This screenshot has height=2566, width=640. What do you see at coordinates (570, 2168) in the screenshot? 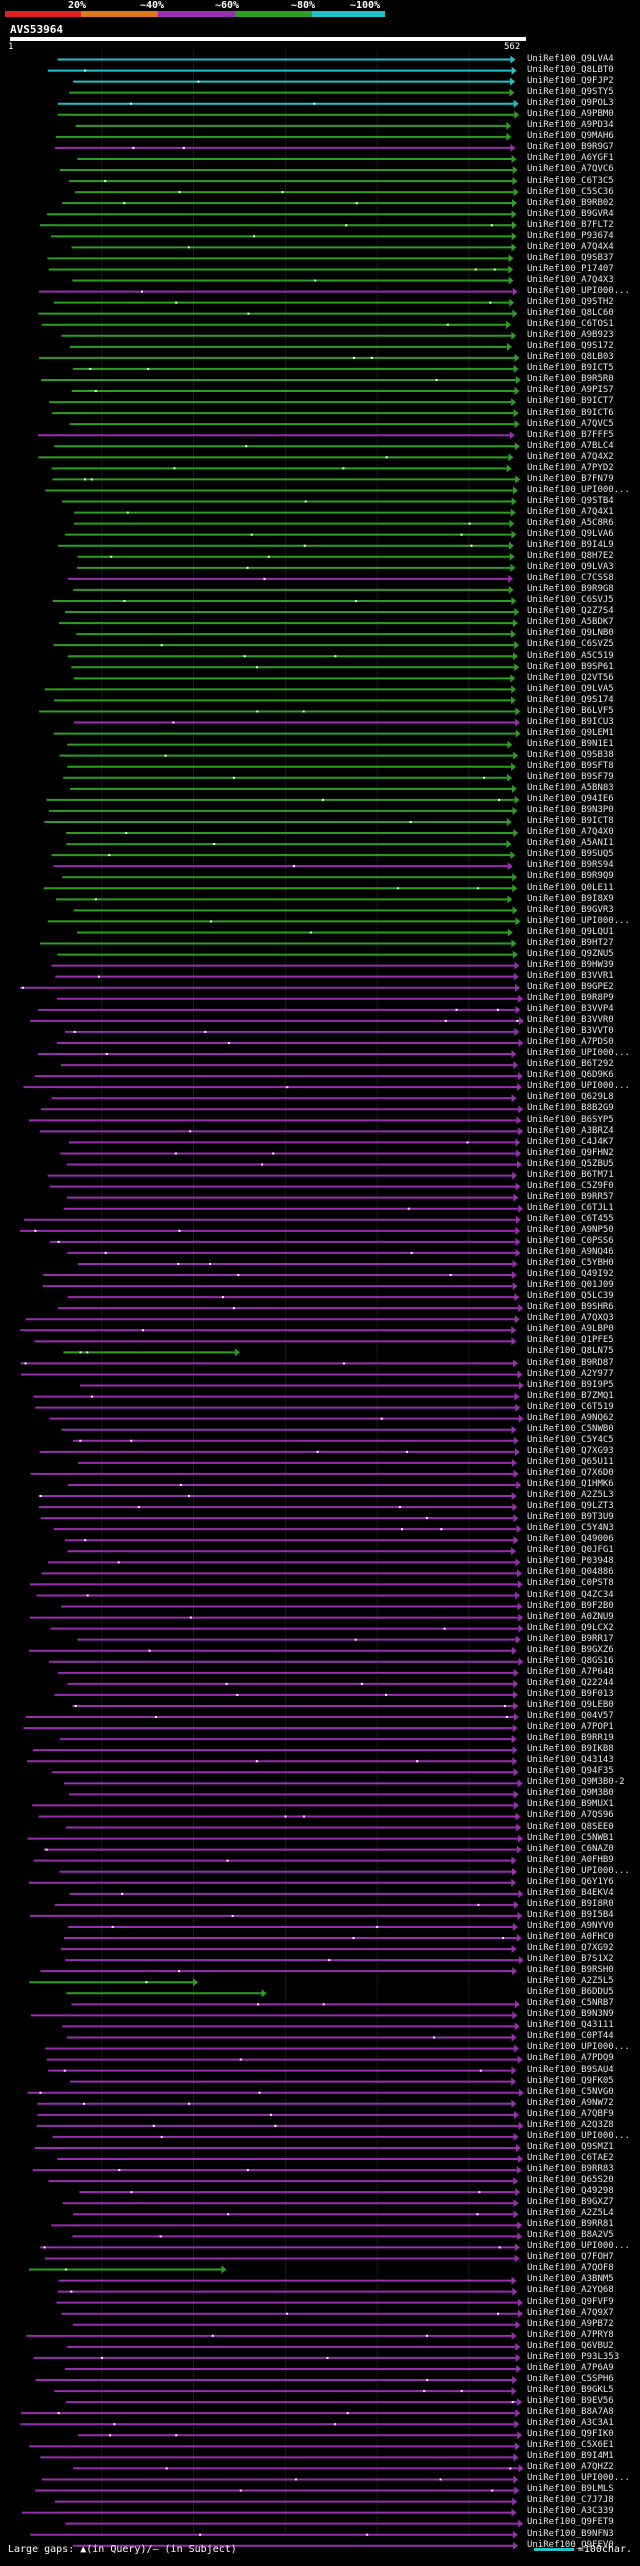
I see `hit-label: UniRef100_B9RR83` at bounding box center [570, 2168].